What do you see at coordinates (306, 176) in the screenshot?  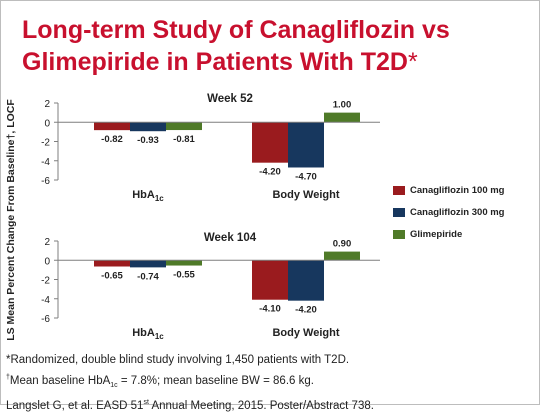 I see `data-label: -4.70` at bounding box center [306, 176].